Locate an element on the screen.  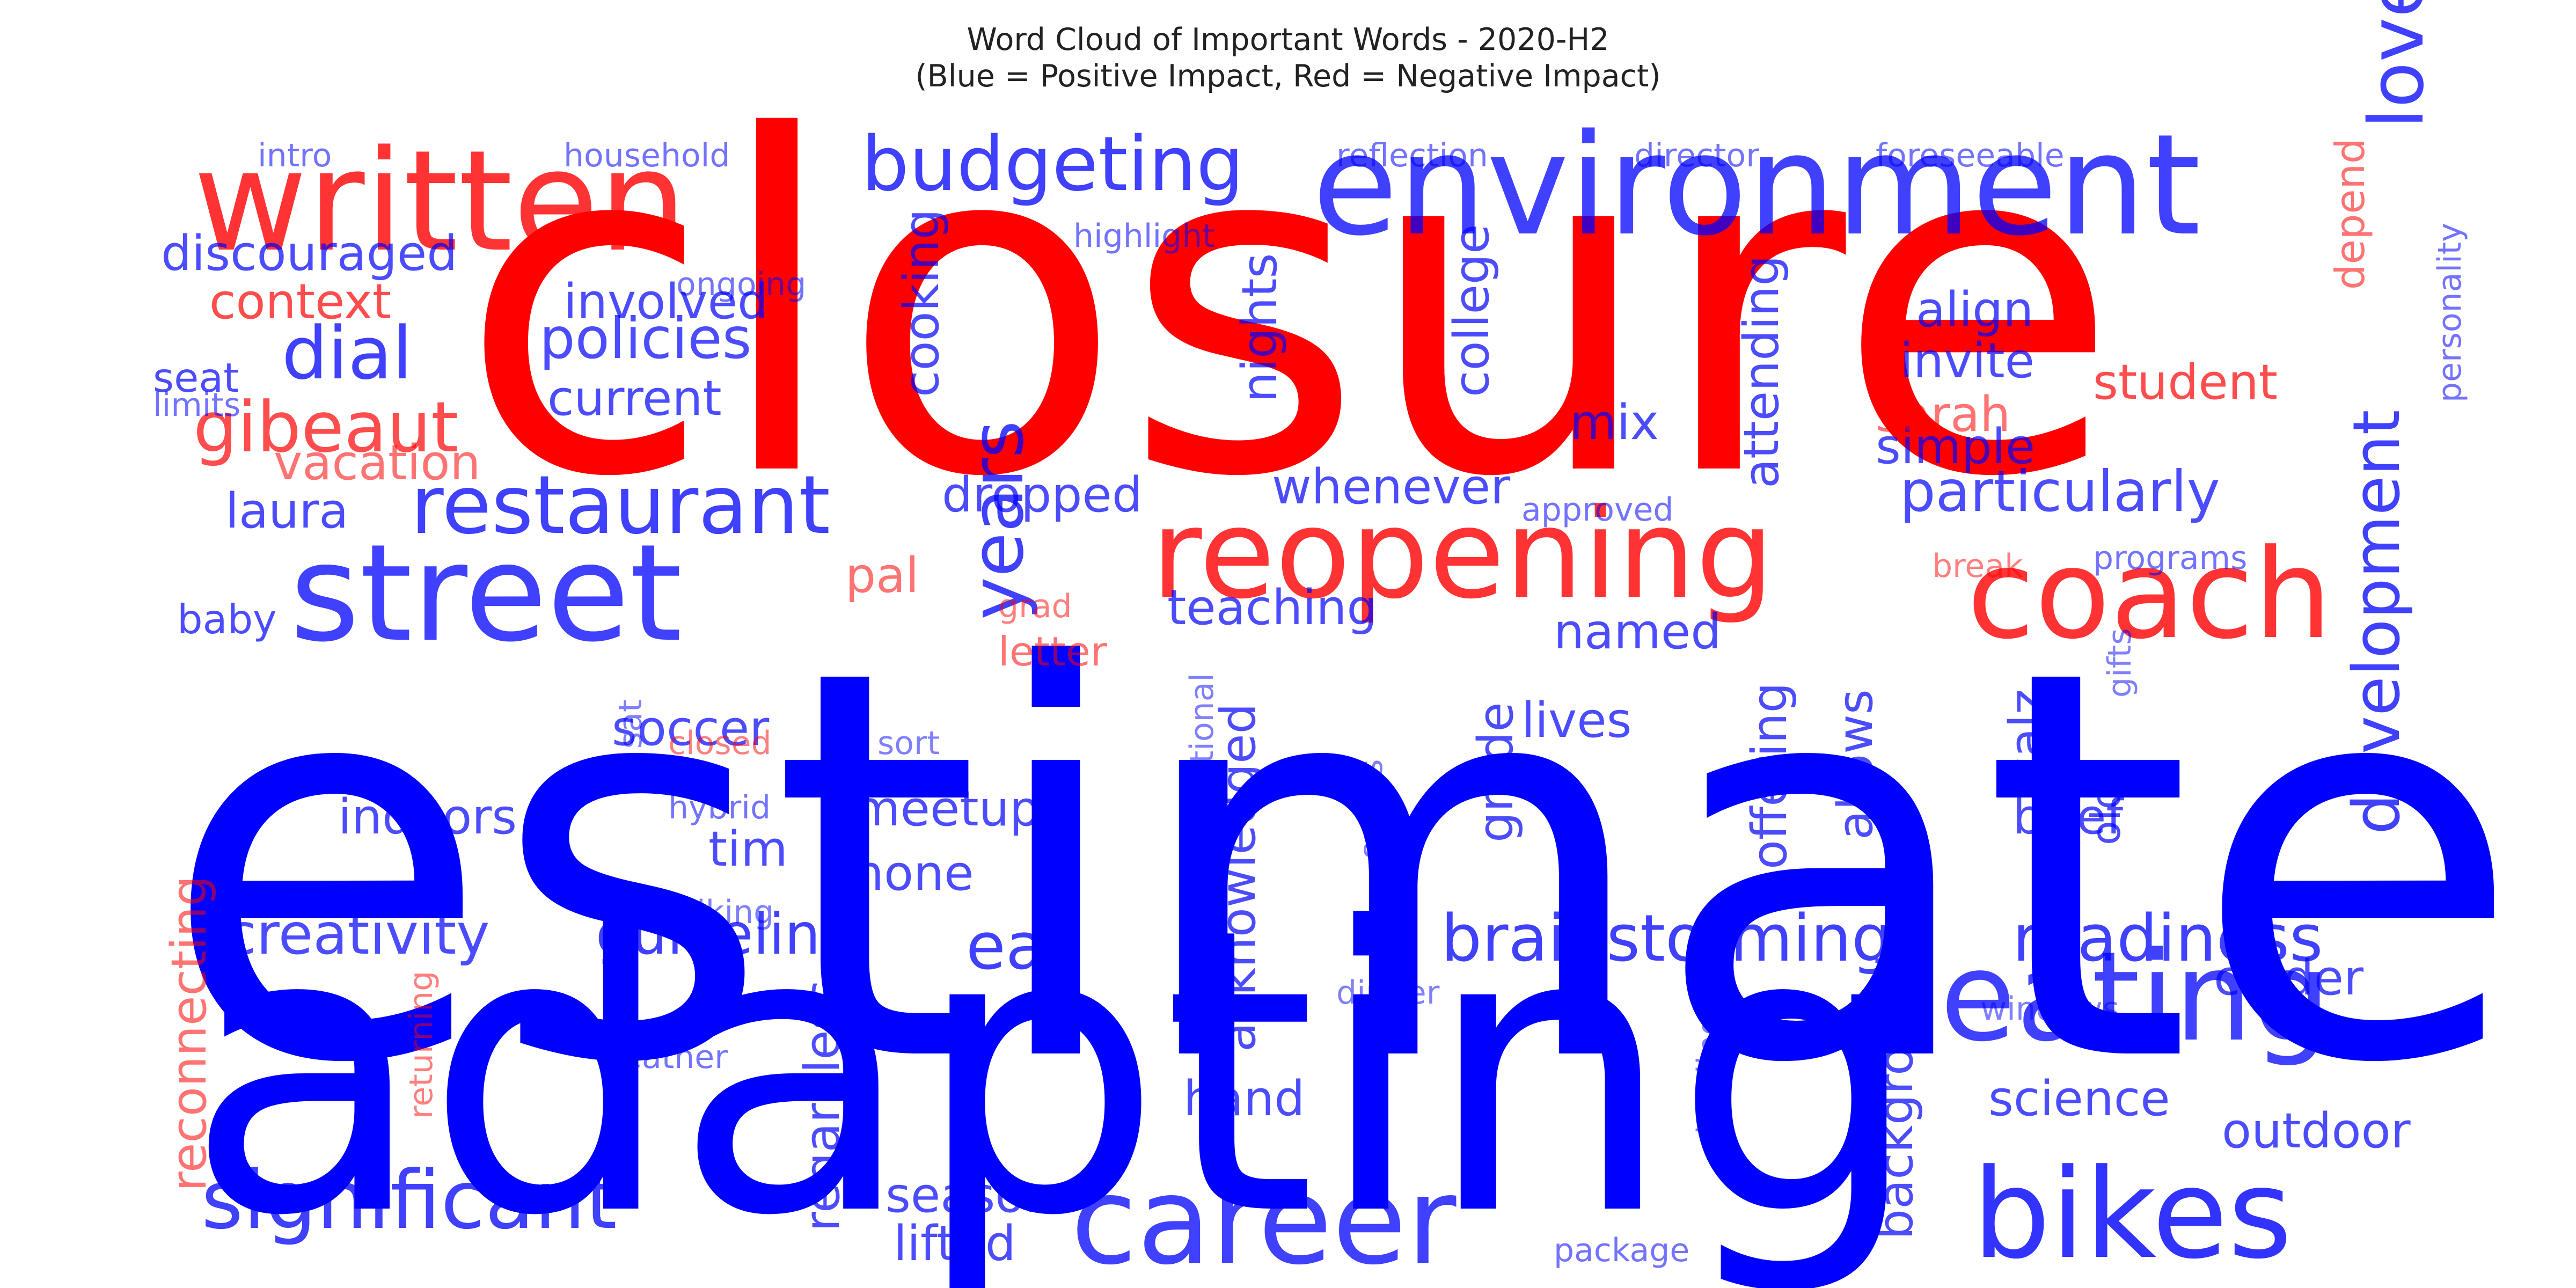
cloud-word-windows: windows is located at coordinates (2049, 1009).